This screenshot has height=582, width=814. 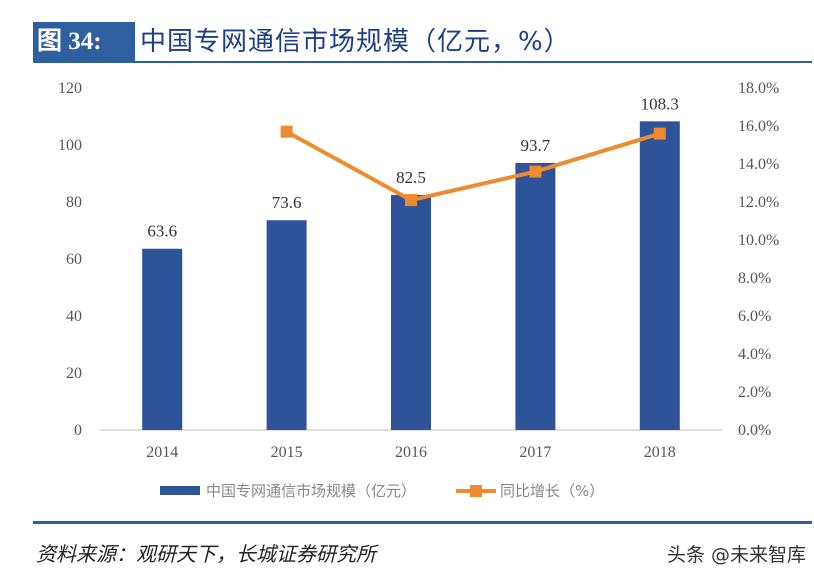 What do you see at coordinates (473, 166) in the screenshot?
I see `growth-line` at bounding box center [473, 166].